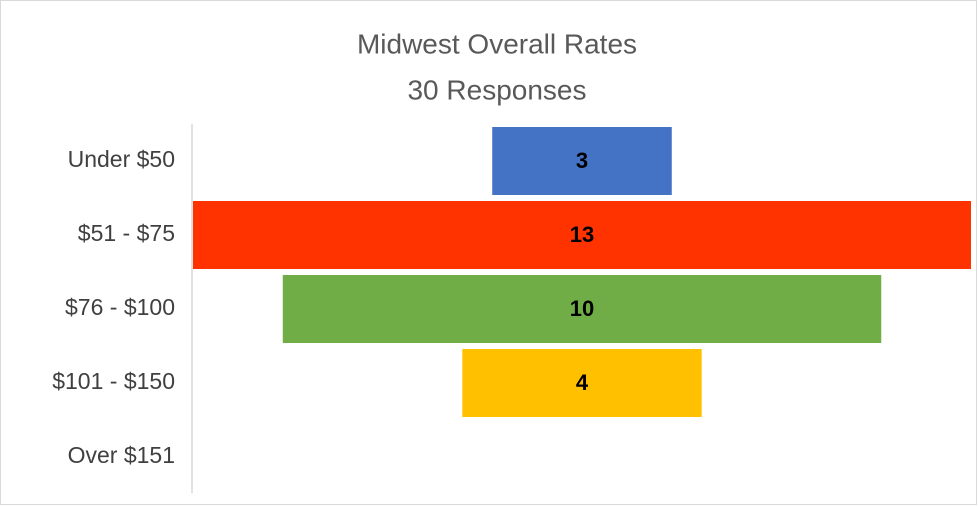 This screenshot has width=978, height=506. What do you see at coordinates (126, 233) in the screenshot?
I see `category-label: $51 - $75` at bounding box center [126, 233].